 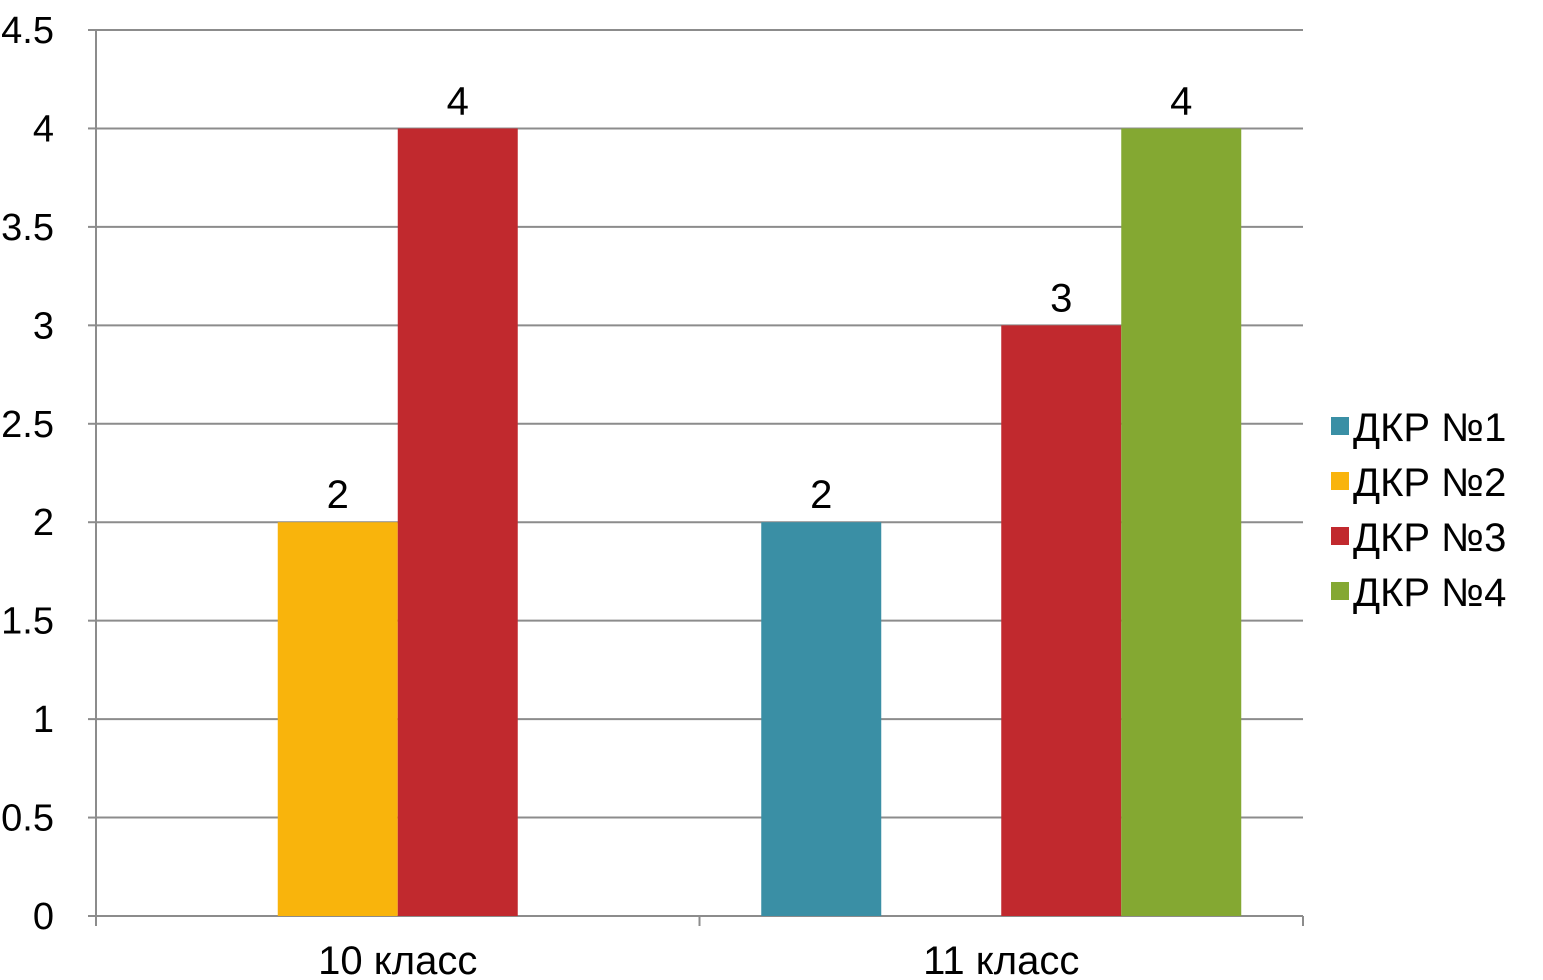 What do you see at coordinates (1429, 428) in the screenshot?
I see `legend-label: ДКР №1` at bounding box center [1429, 428].